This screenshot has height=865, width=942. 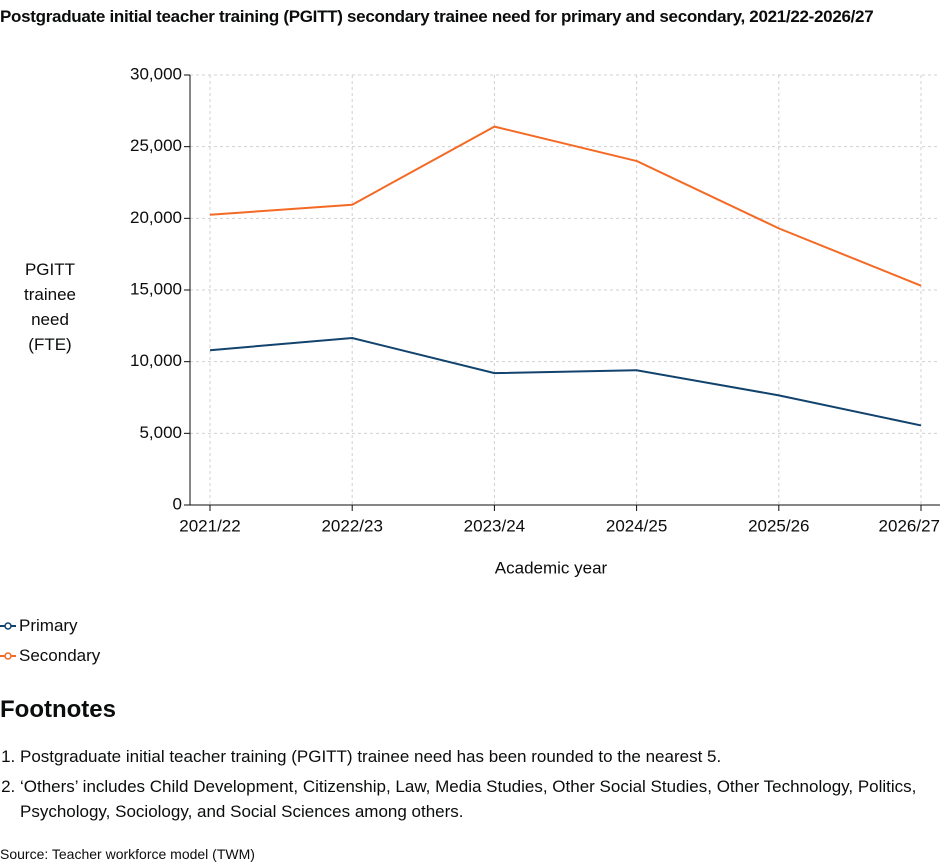 I want to click on legend-label: Primary, so click(x=48, y=625).